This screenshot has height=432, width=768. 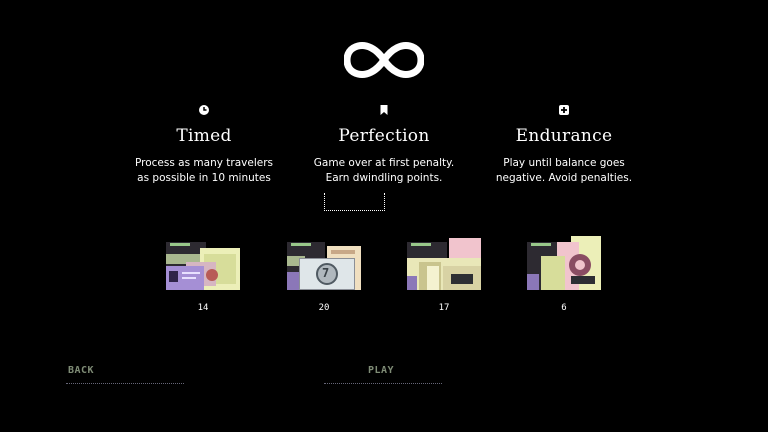 I want to click on clock-icon, so click(x=204, y=110).